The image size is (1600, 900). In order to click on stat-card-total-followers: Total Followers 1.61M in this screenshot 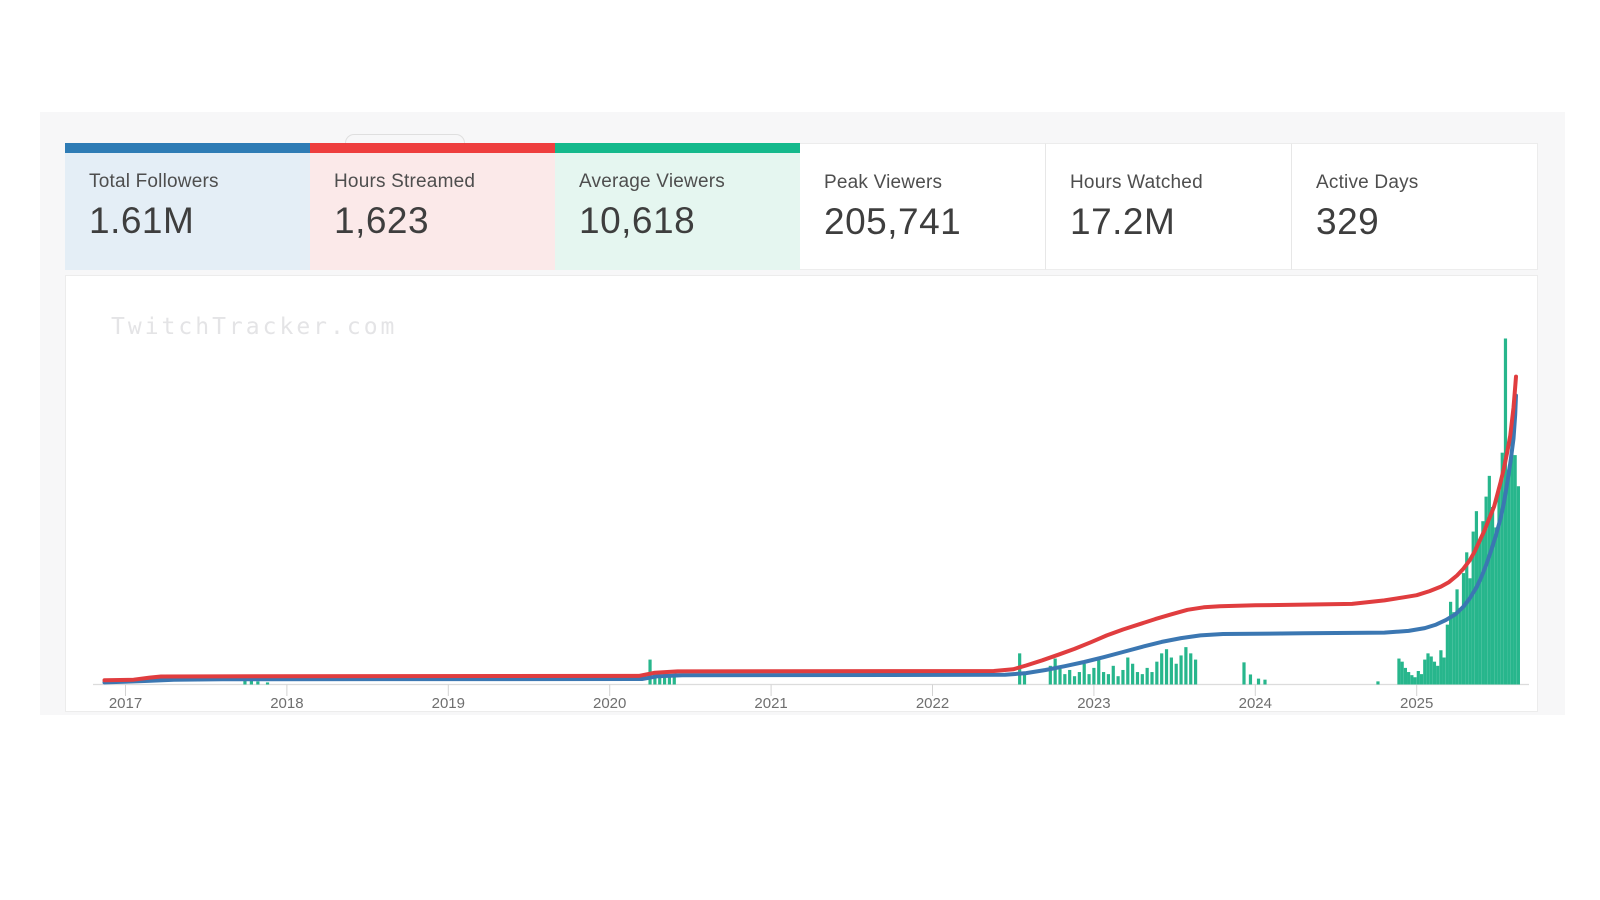, I will do `click(187, 206)`.